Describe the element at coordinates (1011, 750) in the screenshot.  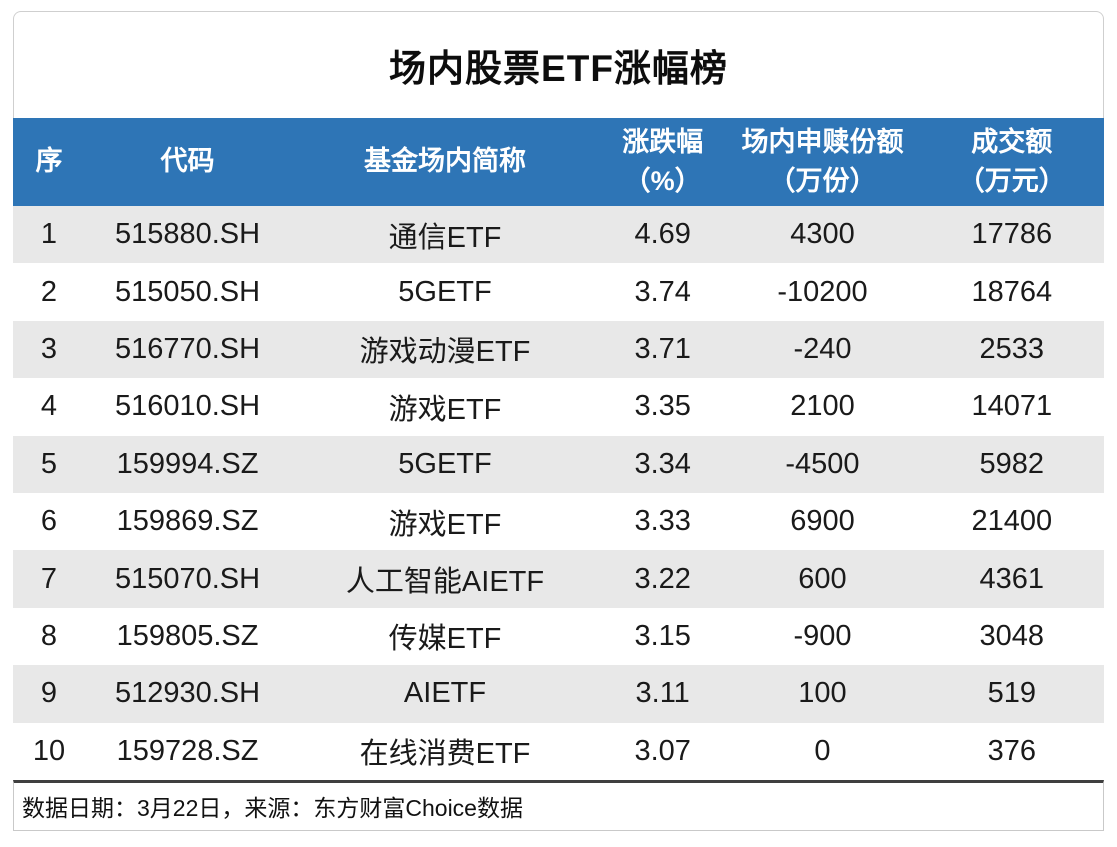
I see `cell-turnover_10k: 376` at that location.